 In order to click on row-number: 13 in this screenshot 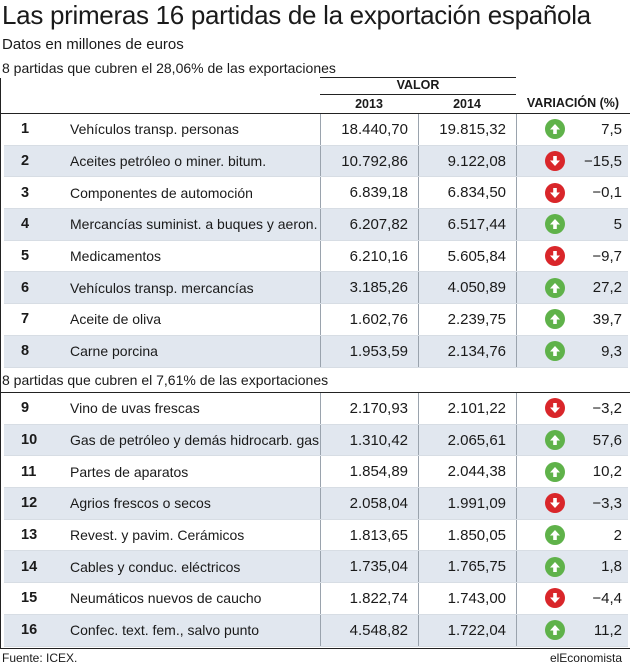, I will do `click(29, 535)`.